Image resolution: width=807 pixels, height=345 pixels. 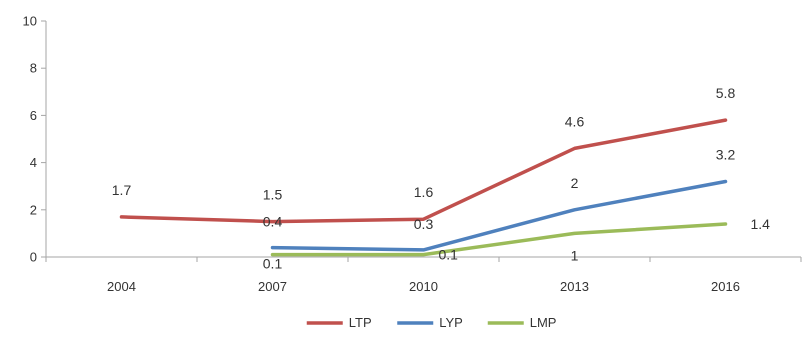 I want to click on legend-label: LMP, so click(x=543, y=322).